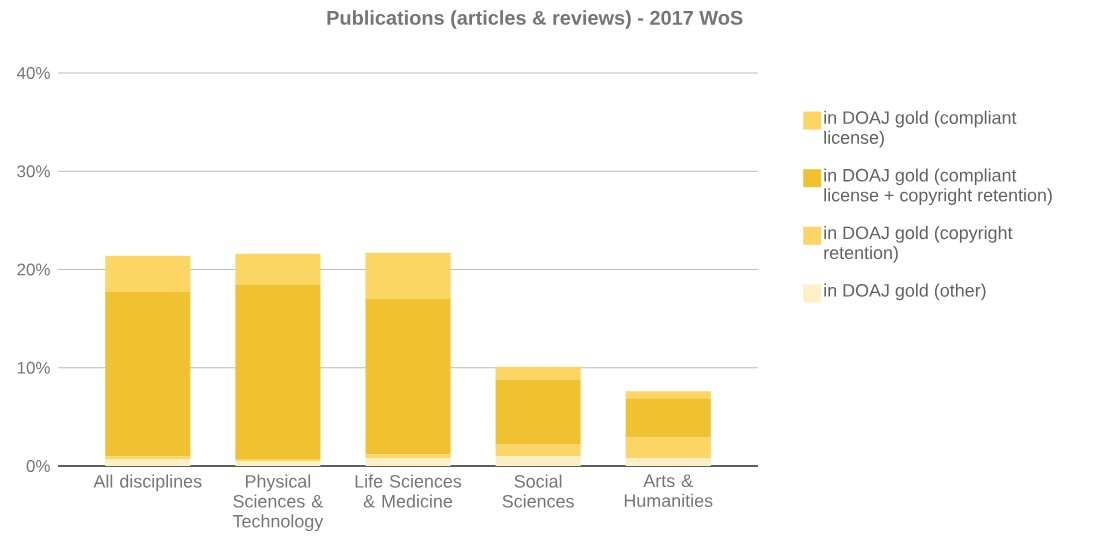 The height and width of the screenshot is (537, 1094). What do you see at coordinates (33, 367) in the screenshot?
I see `y-tick-label: 10%` at bounding box center [33, 367].